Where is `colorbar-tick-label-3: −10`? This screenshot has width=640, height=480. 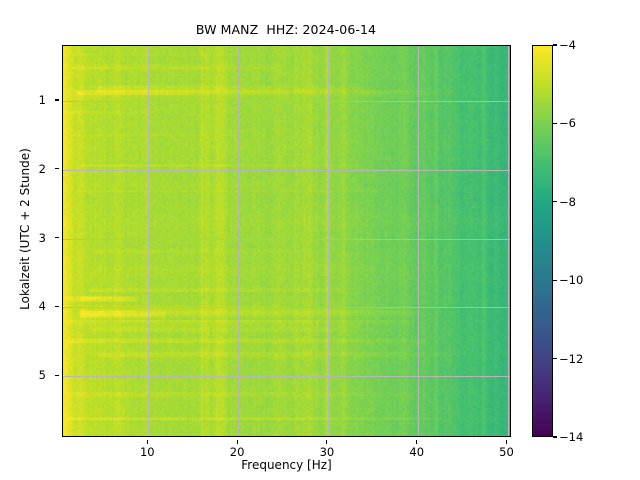
colorbar-tick-label-3: −10 is located at coordinates (571, 280).